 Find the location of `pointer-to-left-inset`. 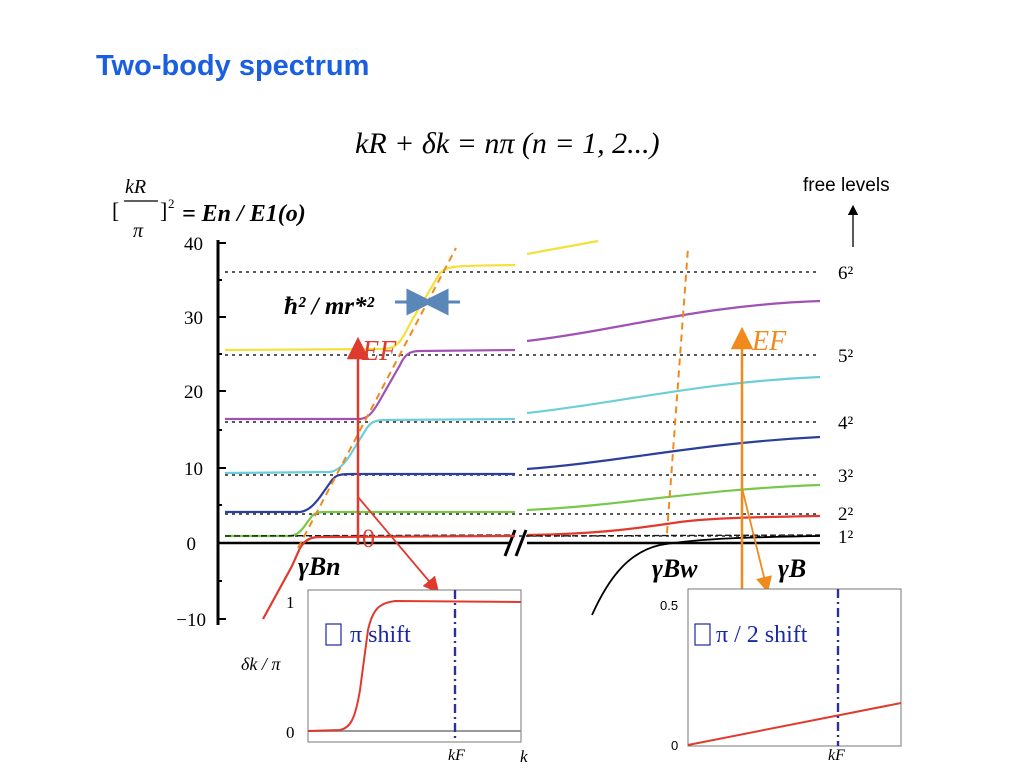

pointer-to-left-inset is located at coordinates (398, 545).